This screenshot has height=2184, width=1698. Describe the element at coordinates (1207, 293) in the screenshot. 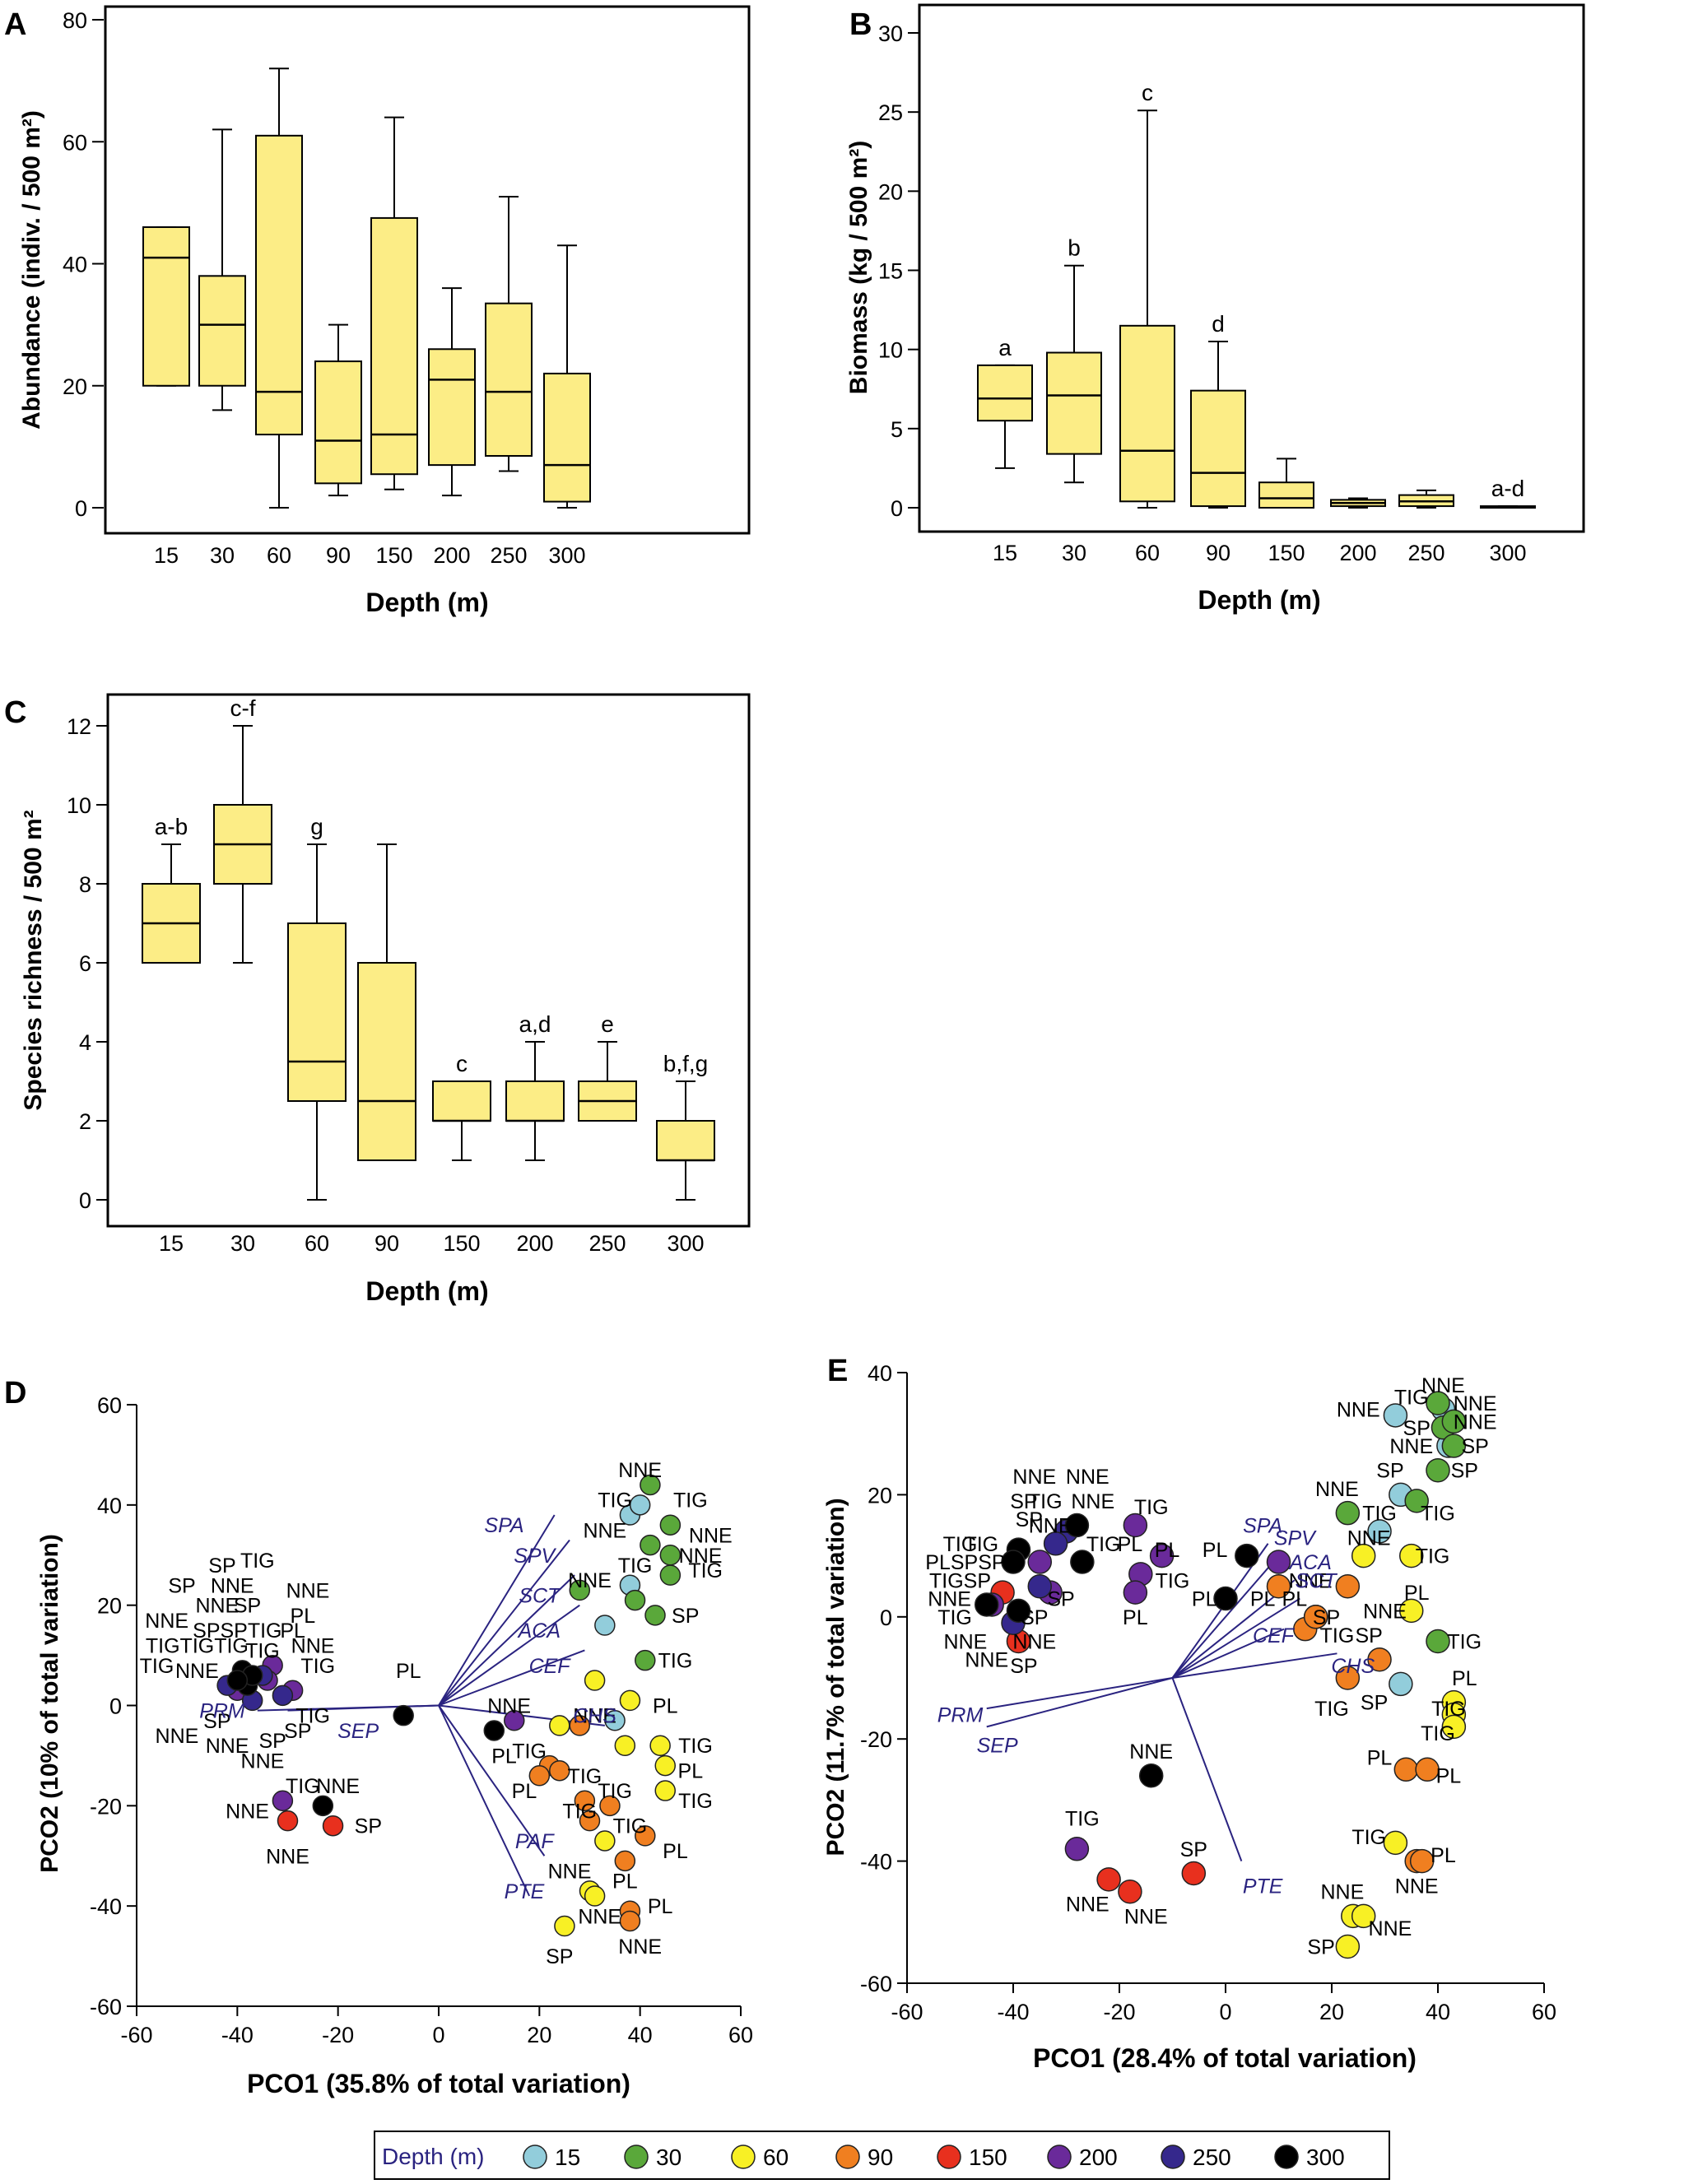

I see `panel-b-marks: 0 5 10 15 20 25 30 15 a 30 b 60 c 90 d 150 200 250 300 a-d` at that location.